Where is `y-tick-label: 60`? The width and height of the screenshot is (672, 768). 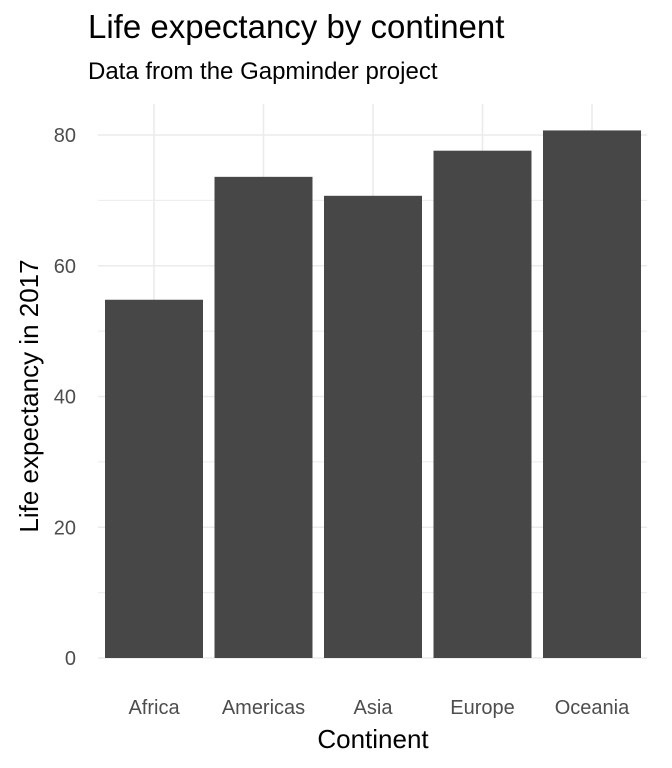
y-tick-label: 60 is located at coordinates (65, 267).